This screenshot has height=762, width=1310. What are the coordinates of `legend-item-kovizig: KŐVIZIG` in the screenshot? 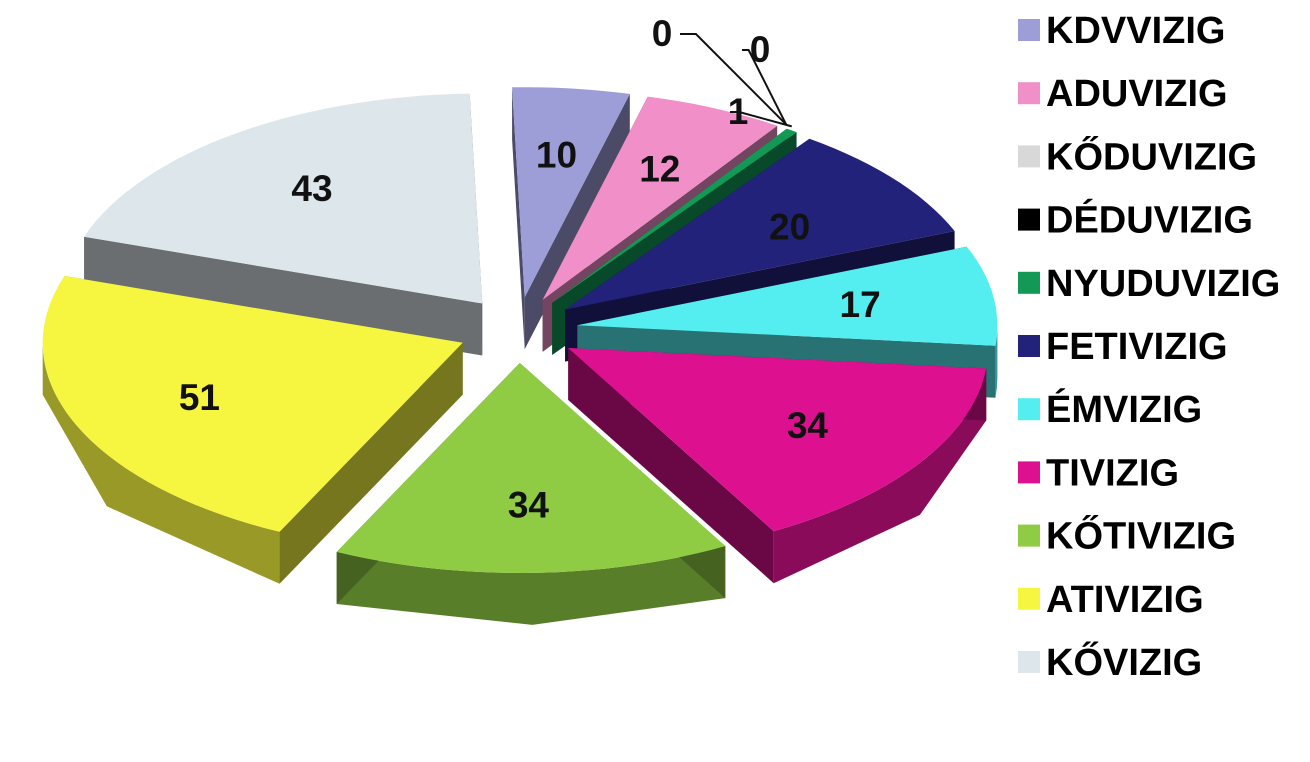 It's located at (1110, 662).